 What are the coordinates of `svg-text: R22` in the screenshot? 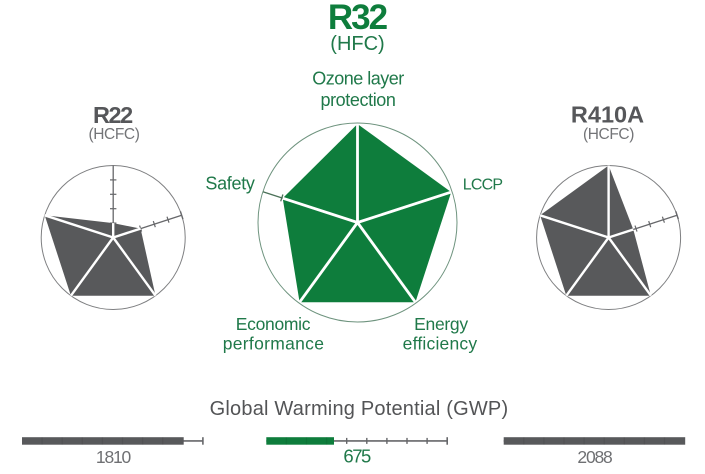 It's located at (113, 115).